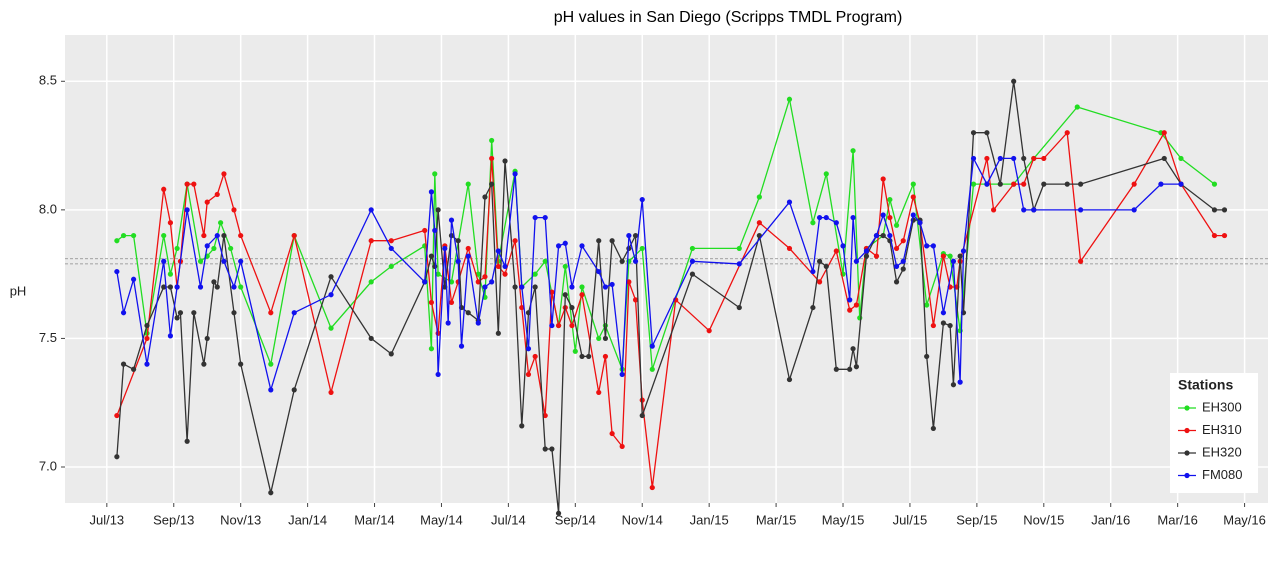 This screenshot has height=571, width=1281. What do you see at coordinates (776, 519) in the screenshot?
I see `x-tick-label: Mar/15` at bounding box center [776, 519].